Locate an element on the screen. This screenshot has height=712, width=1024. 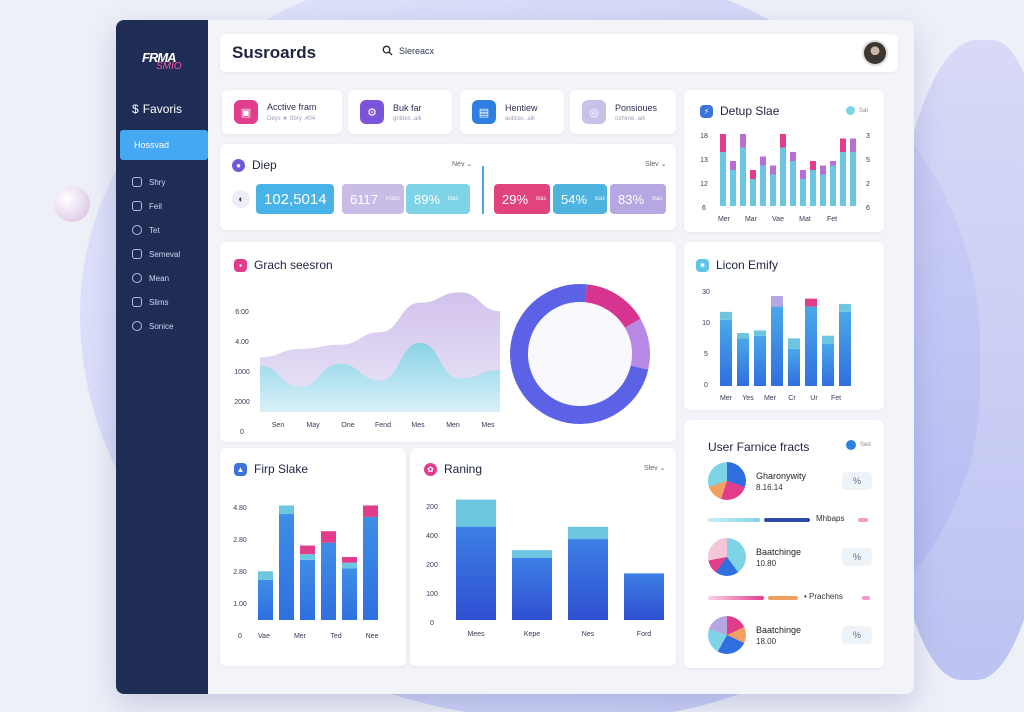
licon-x-tick: Ur is located at coordinates (814, 398).